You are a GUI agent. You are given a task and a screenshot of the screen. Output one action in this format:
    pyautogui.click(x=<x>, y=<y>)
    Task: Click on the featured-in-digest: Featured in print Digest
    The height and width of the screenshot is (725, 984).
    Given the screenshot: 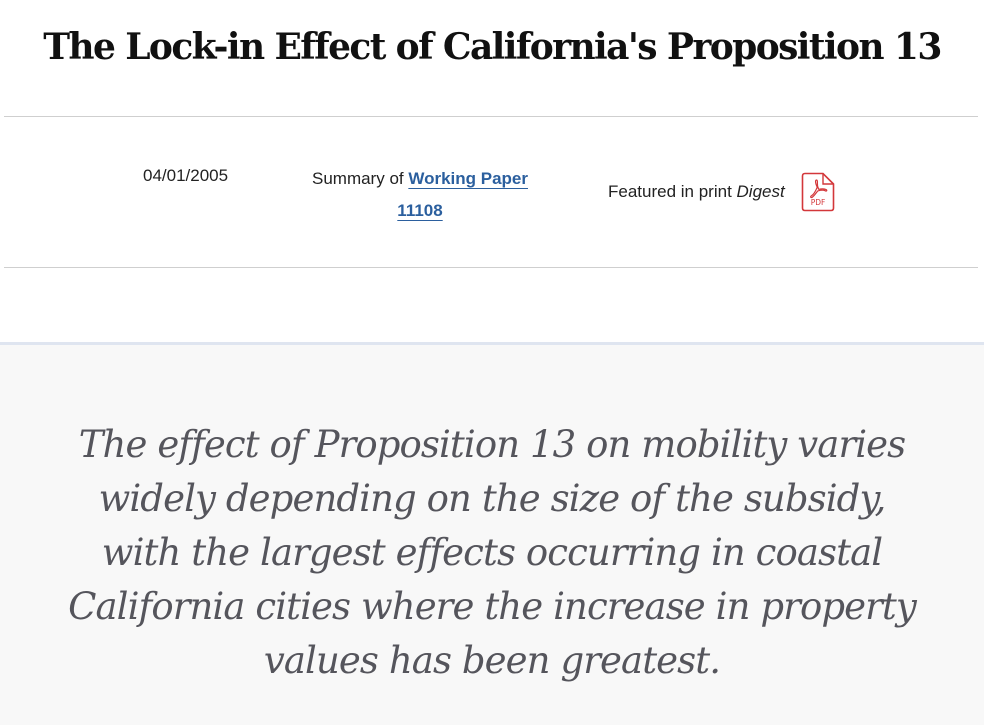 What is the action you would take?
    pyautogui.click(x=696, y=192)
    